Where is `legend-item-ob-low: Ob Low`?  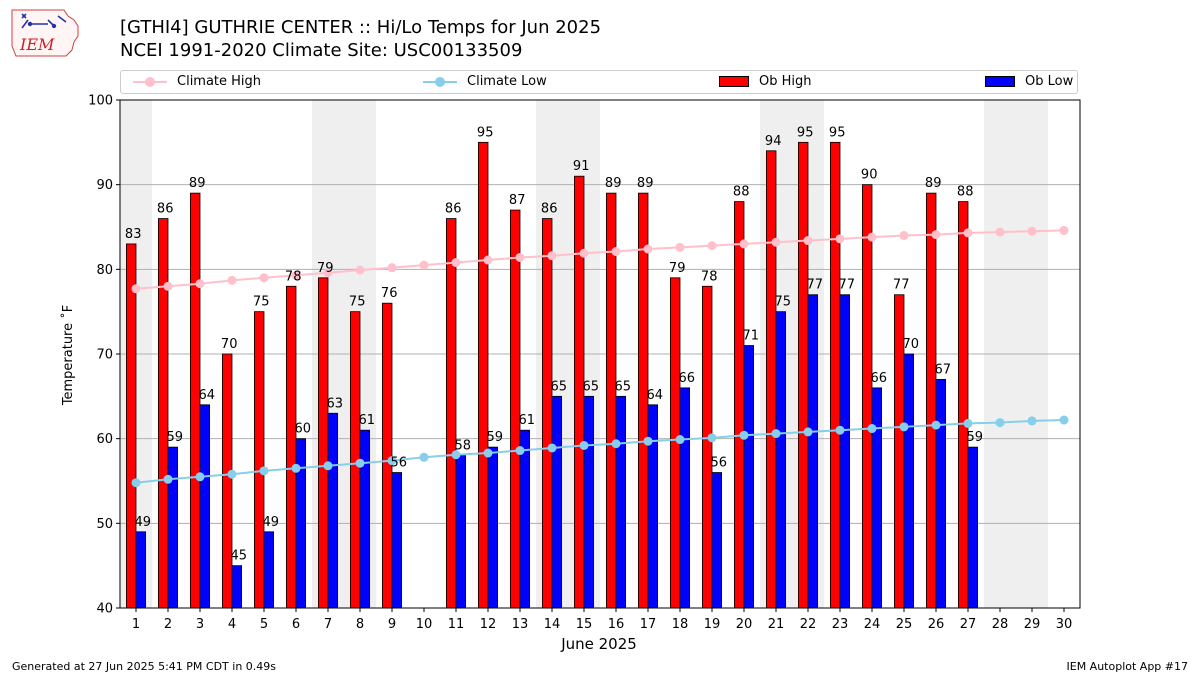
legend-item-ob-low: Ob Low is located at coordinates (1029, 81).